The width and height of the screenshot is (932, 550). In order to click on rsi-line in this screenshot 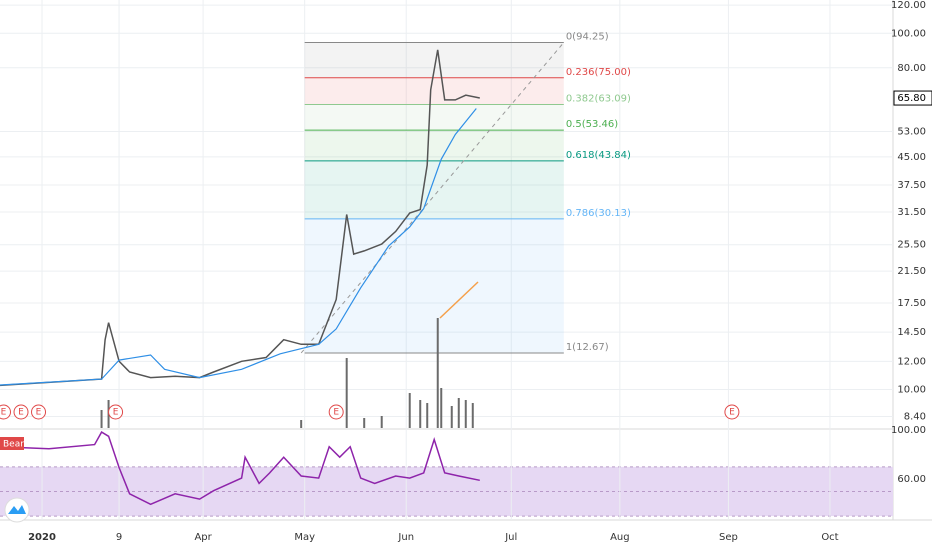, I will do `click(240, 468)`.